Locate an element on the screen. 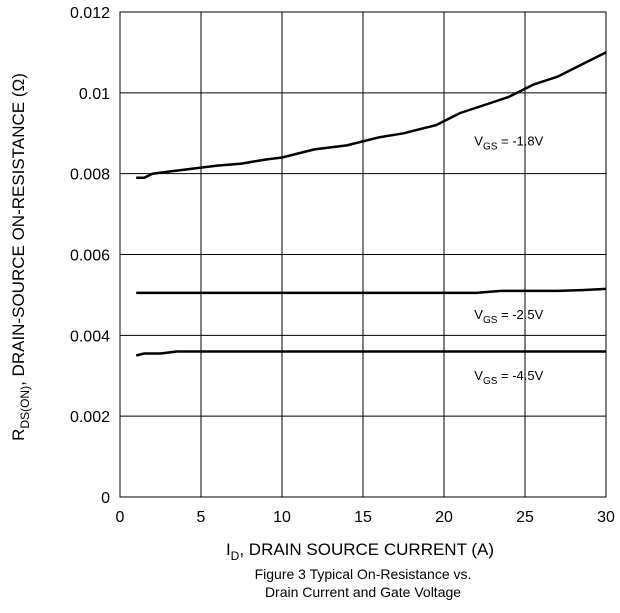  x-tick-label: 10 is located at coordinates (282, 517).